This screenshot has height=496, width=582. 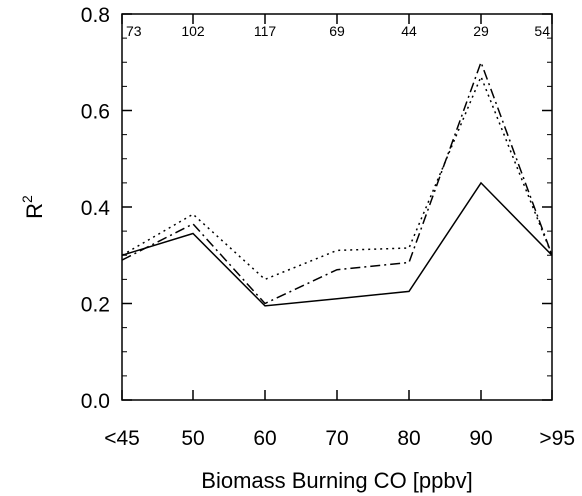 I want to click on x-tick-label: 90, so click(x=480, y=438).